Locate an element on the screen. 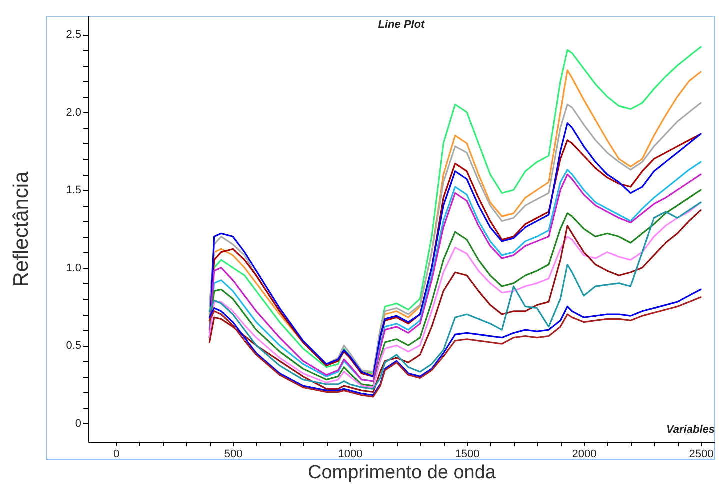 The image size is (719, 492). y-tick-label: 1.0 is located at coordinates (74, 268).